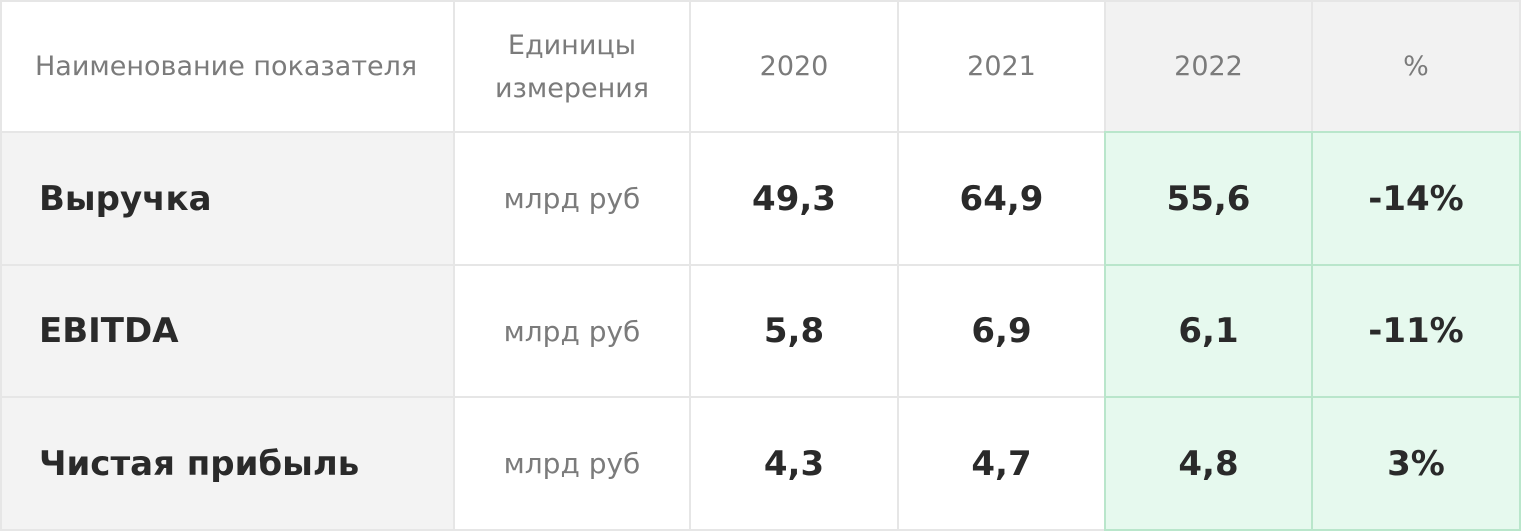 This screenshot has width=1521, height=531. What do you see at coordinates (1001, 463) in the screenshot?
I see `row-value-2021: 4,7` at bounding box center [1001, 463].